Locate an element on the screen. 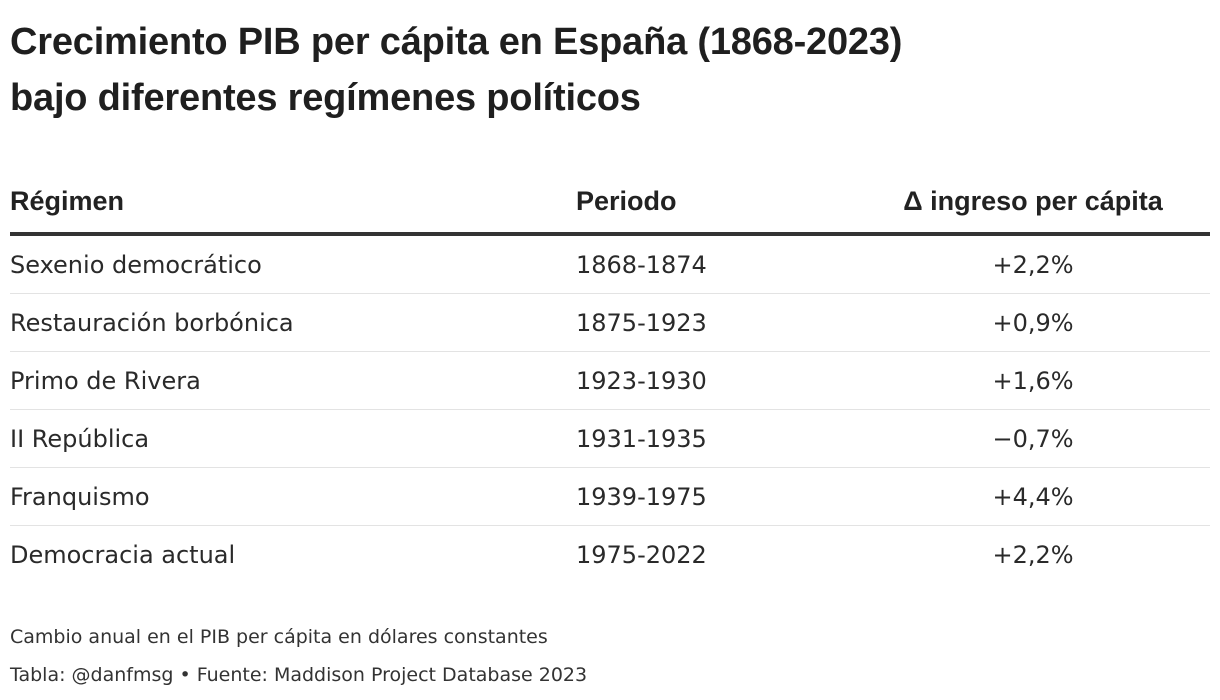  table-row: Sexenio democrático 1868-1874 +2,2% is located at coordinates (610, 264).